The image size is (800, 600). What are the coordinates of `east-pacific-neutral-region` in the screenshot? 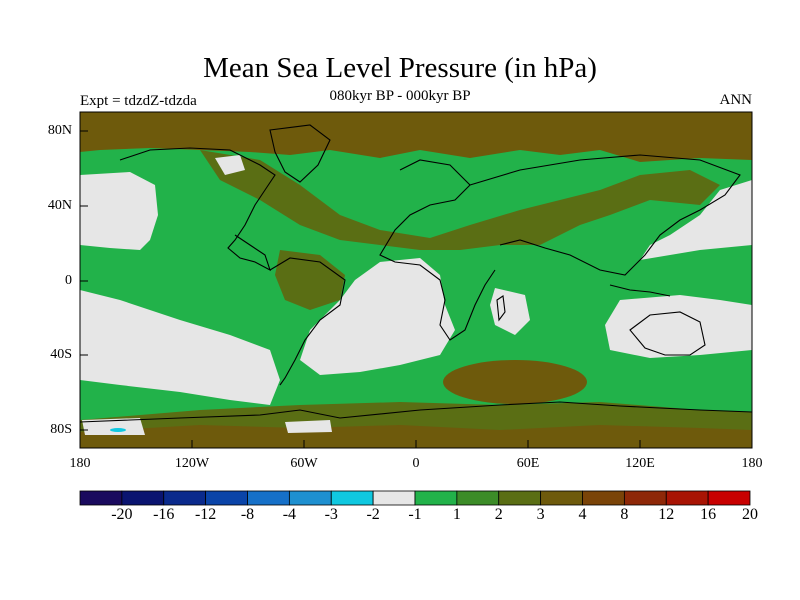 It's located at (180, 347).